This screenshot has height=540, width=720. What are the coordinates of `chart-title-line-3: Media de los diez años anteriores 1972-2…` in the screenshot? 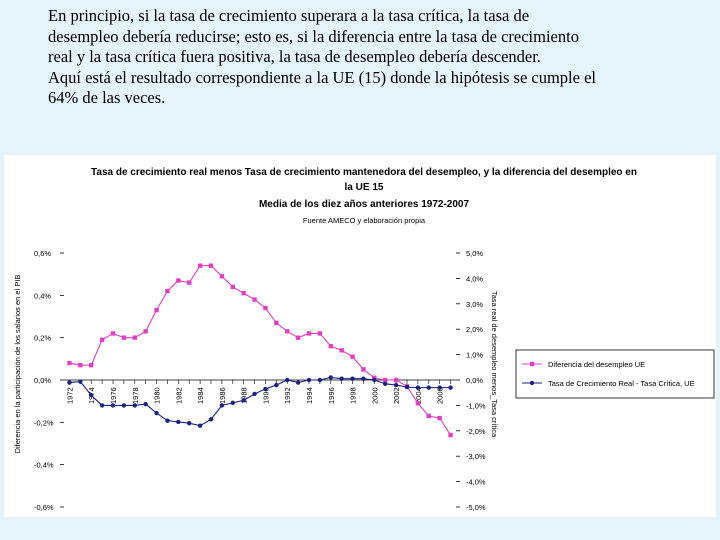 It's located at (364, 204).